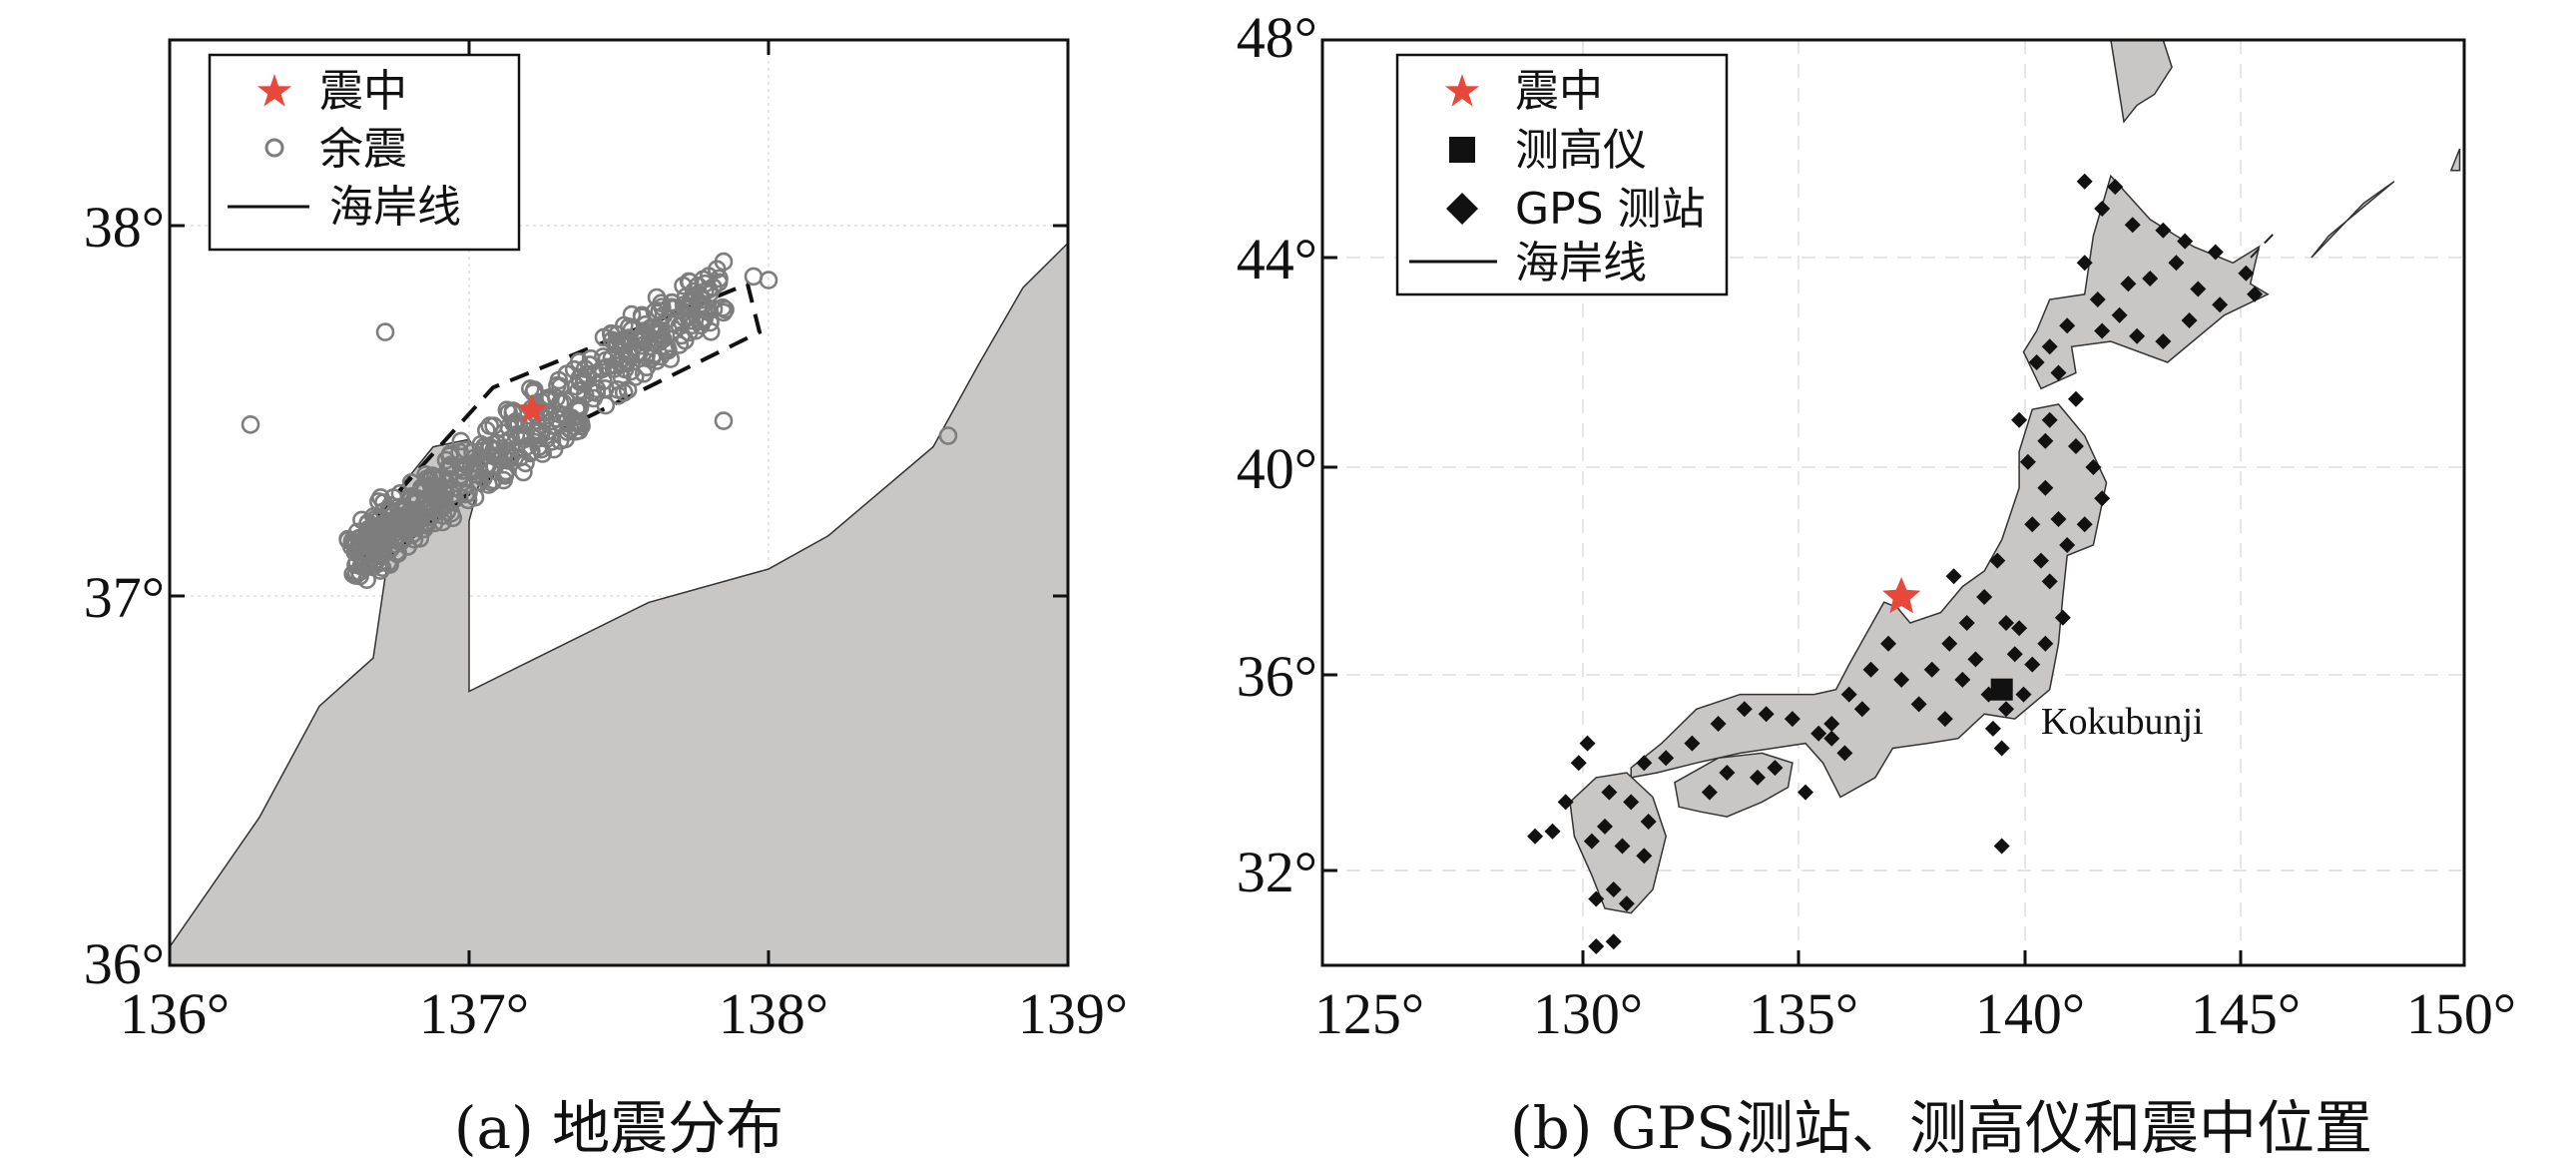  Describe the element at coordinates (1562, 174) in the screenshot. I see `panel-b-legend-box` at that location.